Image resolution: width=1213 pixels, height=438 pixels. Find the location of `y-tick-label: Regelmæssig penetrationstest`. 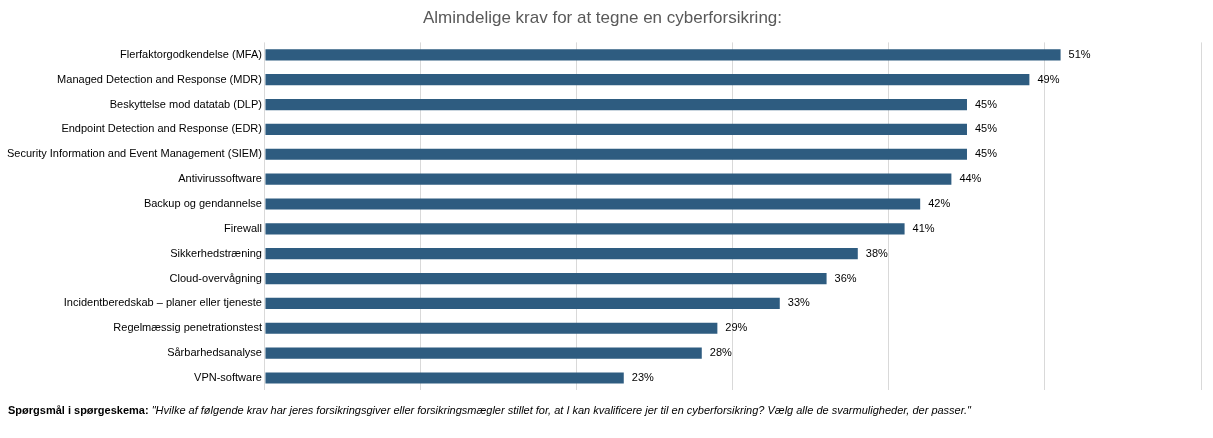

y-tick-label: Regelmæssig penetrationstest is located at coordinates (187, 327).